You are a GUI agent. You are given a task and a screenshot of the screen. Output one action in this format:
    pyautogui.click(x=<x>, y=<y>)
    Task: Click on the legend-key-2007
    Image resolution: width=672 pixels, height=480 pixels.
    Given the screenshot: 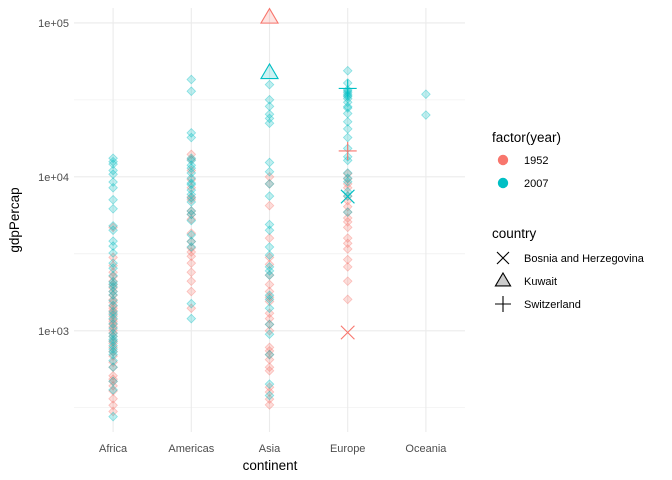 What is the action you would take?
    pyautogui.click(x=503, y=183)
    